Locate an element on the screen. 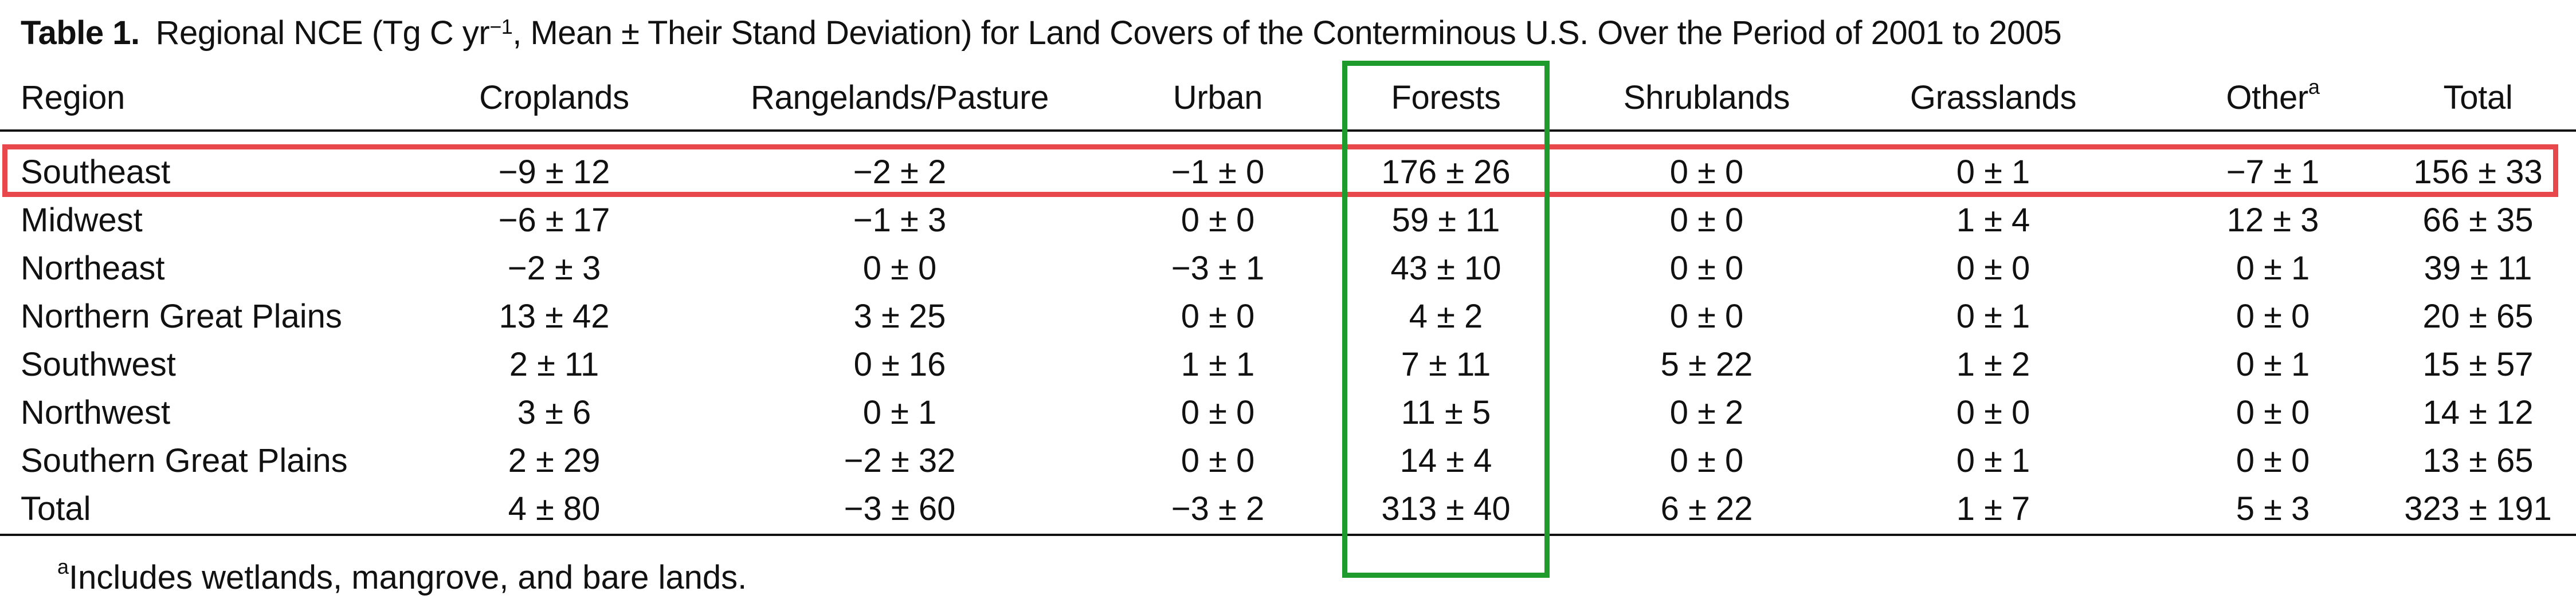 The height and width of the screenshot is (607, 2576). header-other-label: Other is located at coordinates (2267, 97).